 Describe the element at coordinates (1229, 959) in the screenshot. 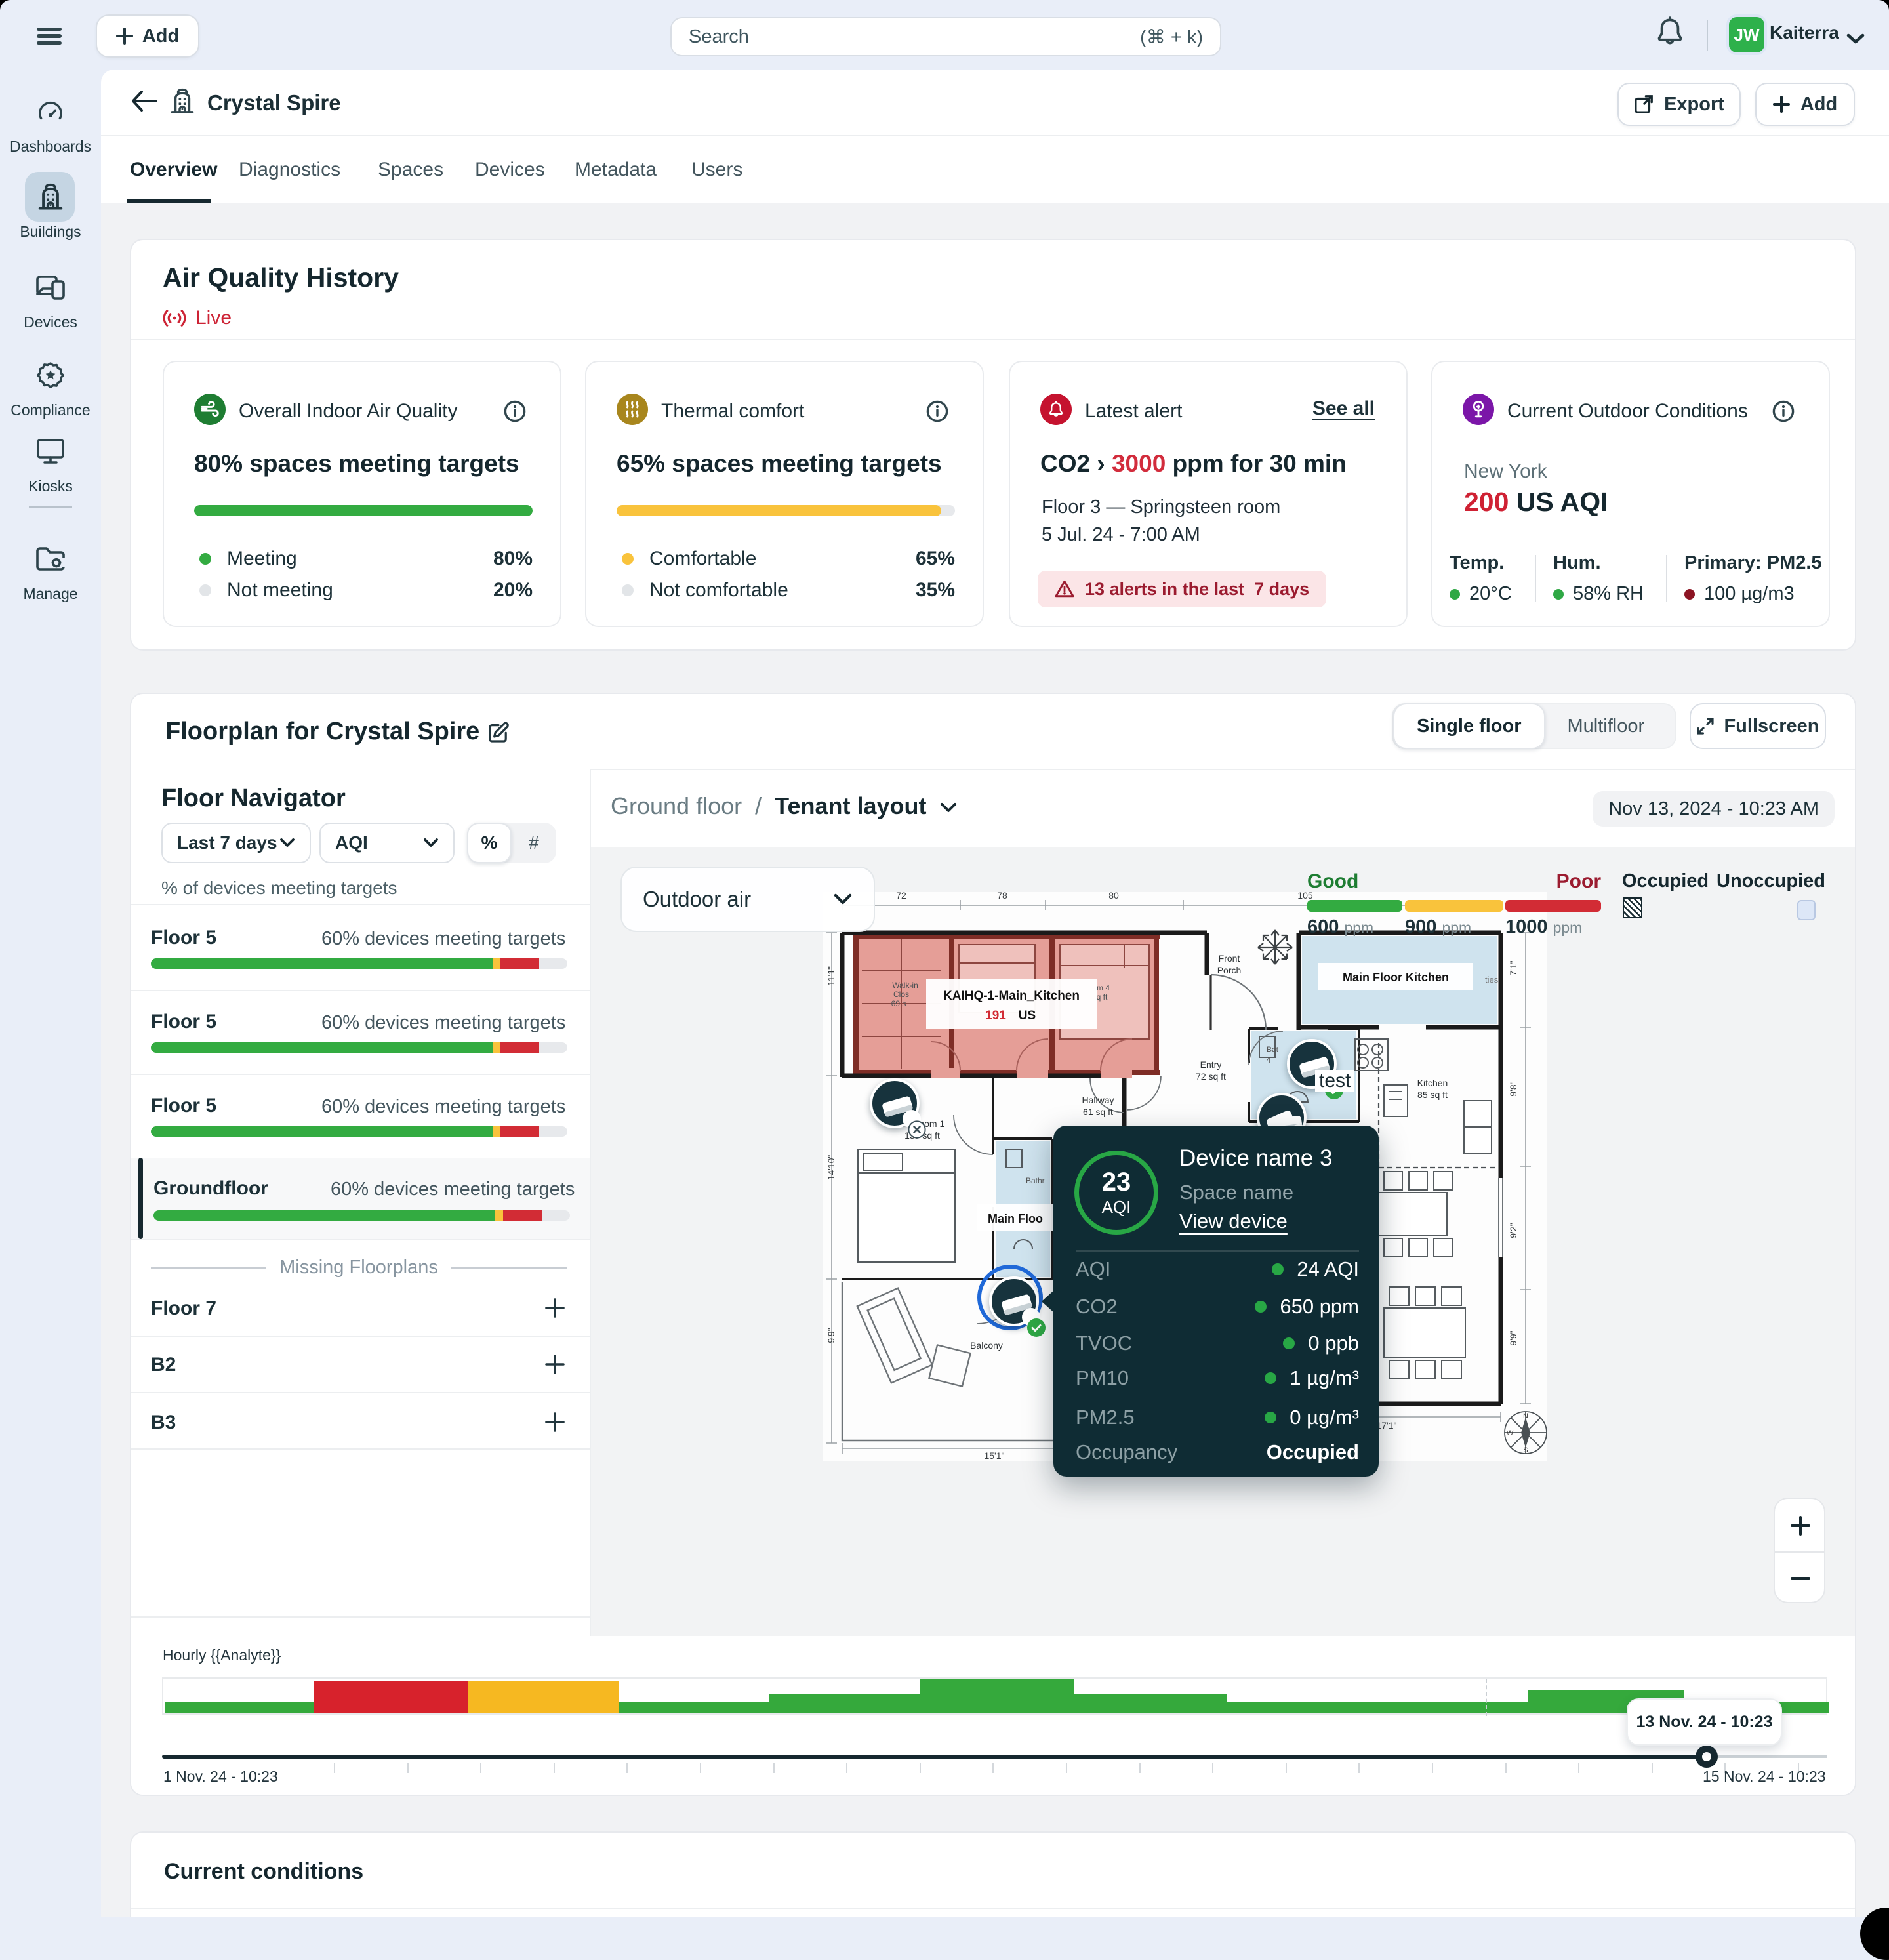

I see `svg-text: Front` at that location.